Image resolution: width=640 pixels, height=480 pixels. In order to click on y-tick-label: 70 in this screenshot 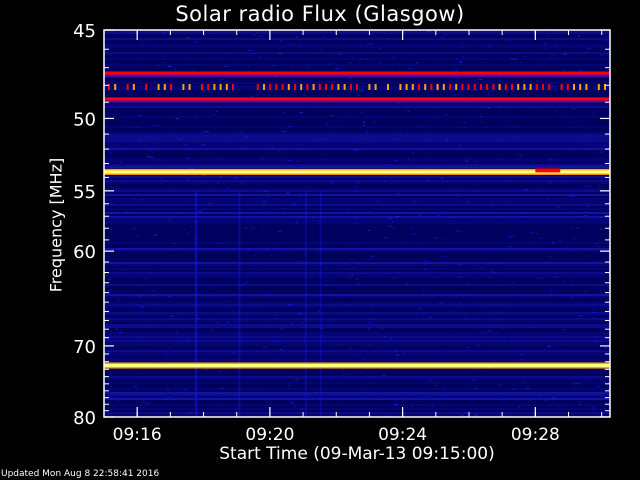, I will do `click(84, 347)`.